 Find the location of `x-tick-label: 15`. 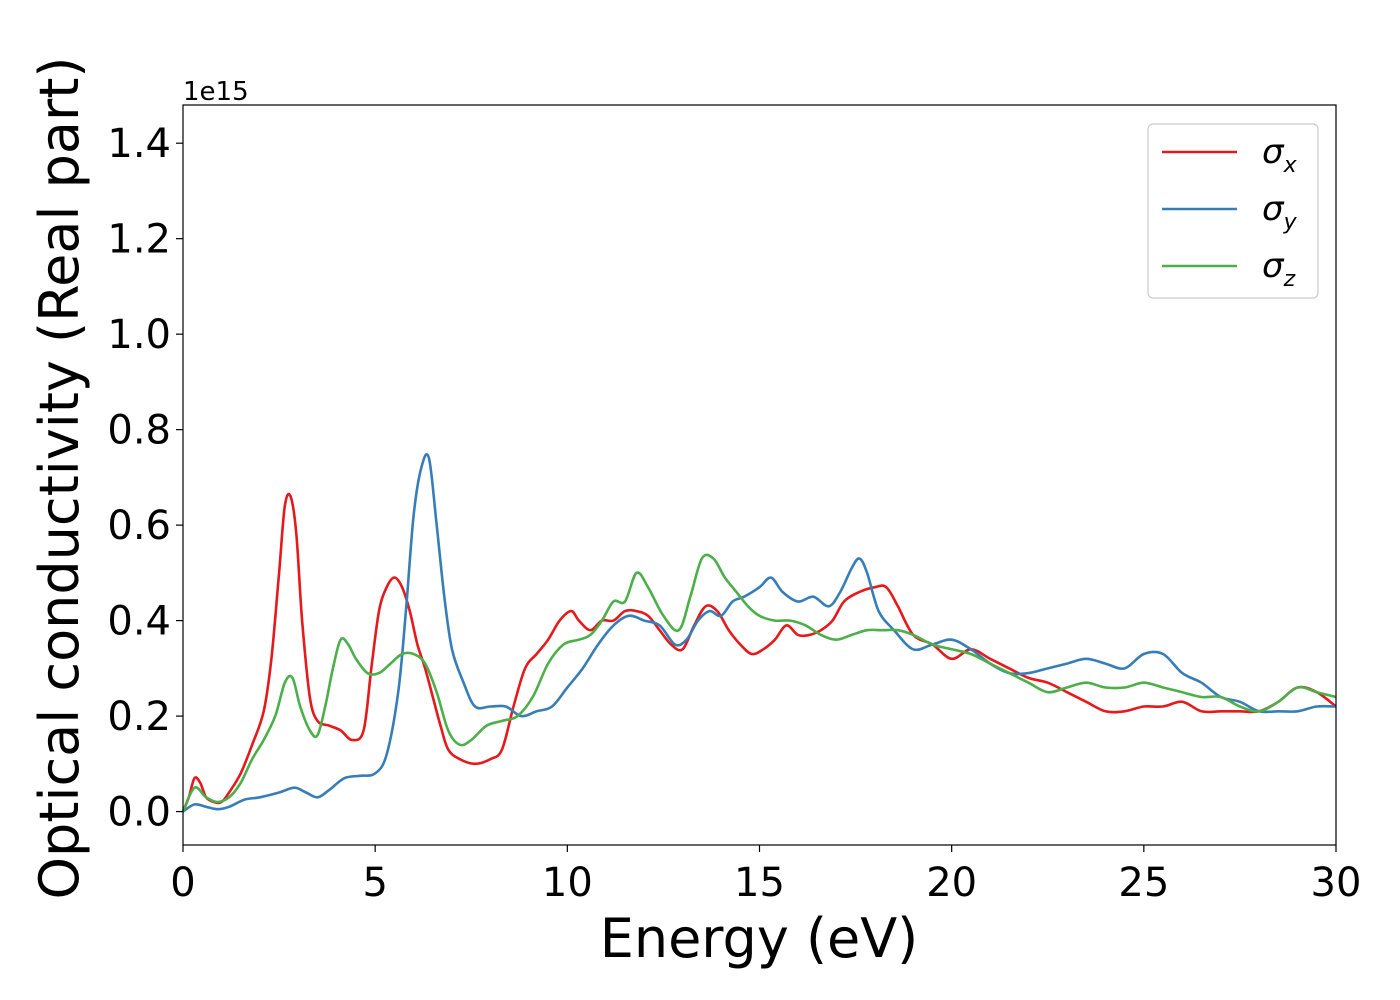

x-tick-label: 15 is located at coordinates (759, 883).